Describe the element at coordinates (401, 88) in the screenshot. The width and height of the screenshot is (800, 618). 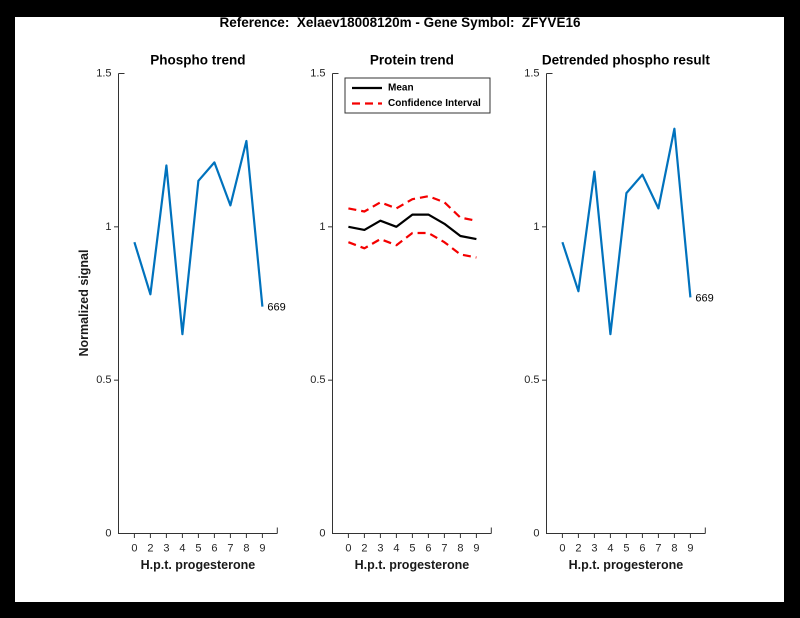
I see `legend-item-label: Mean` at that location.